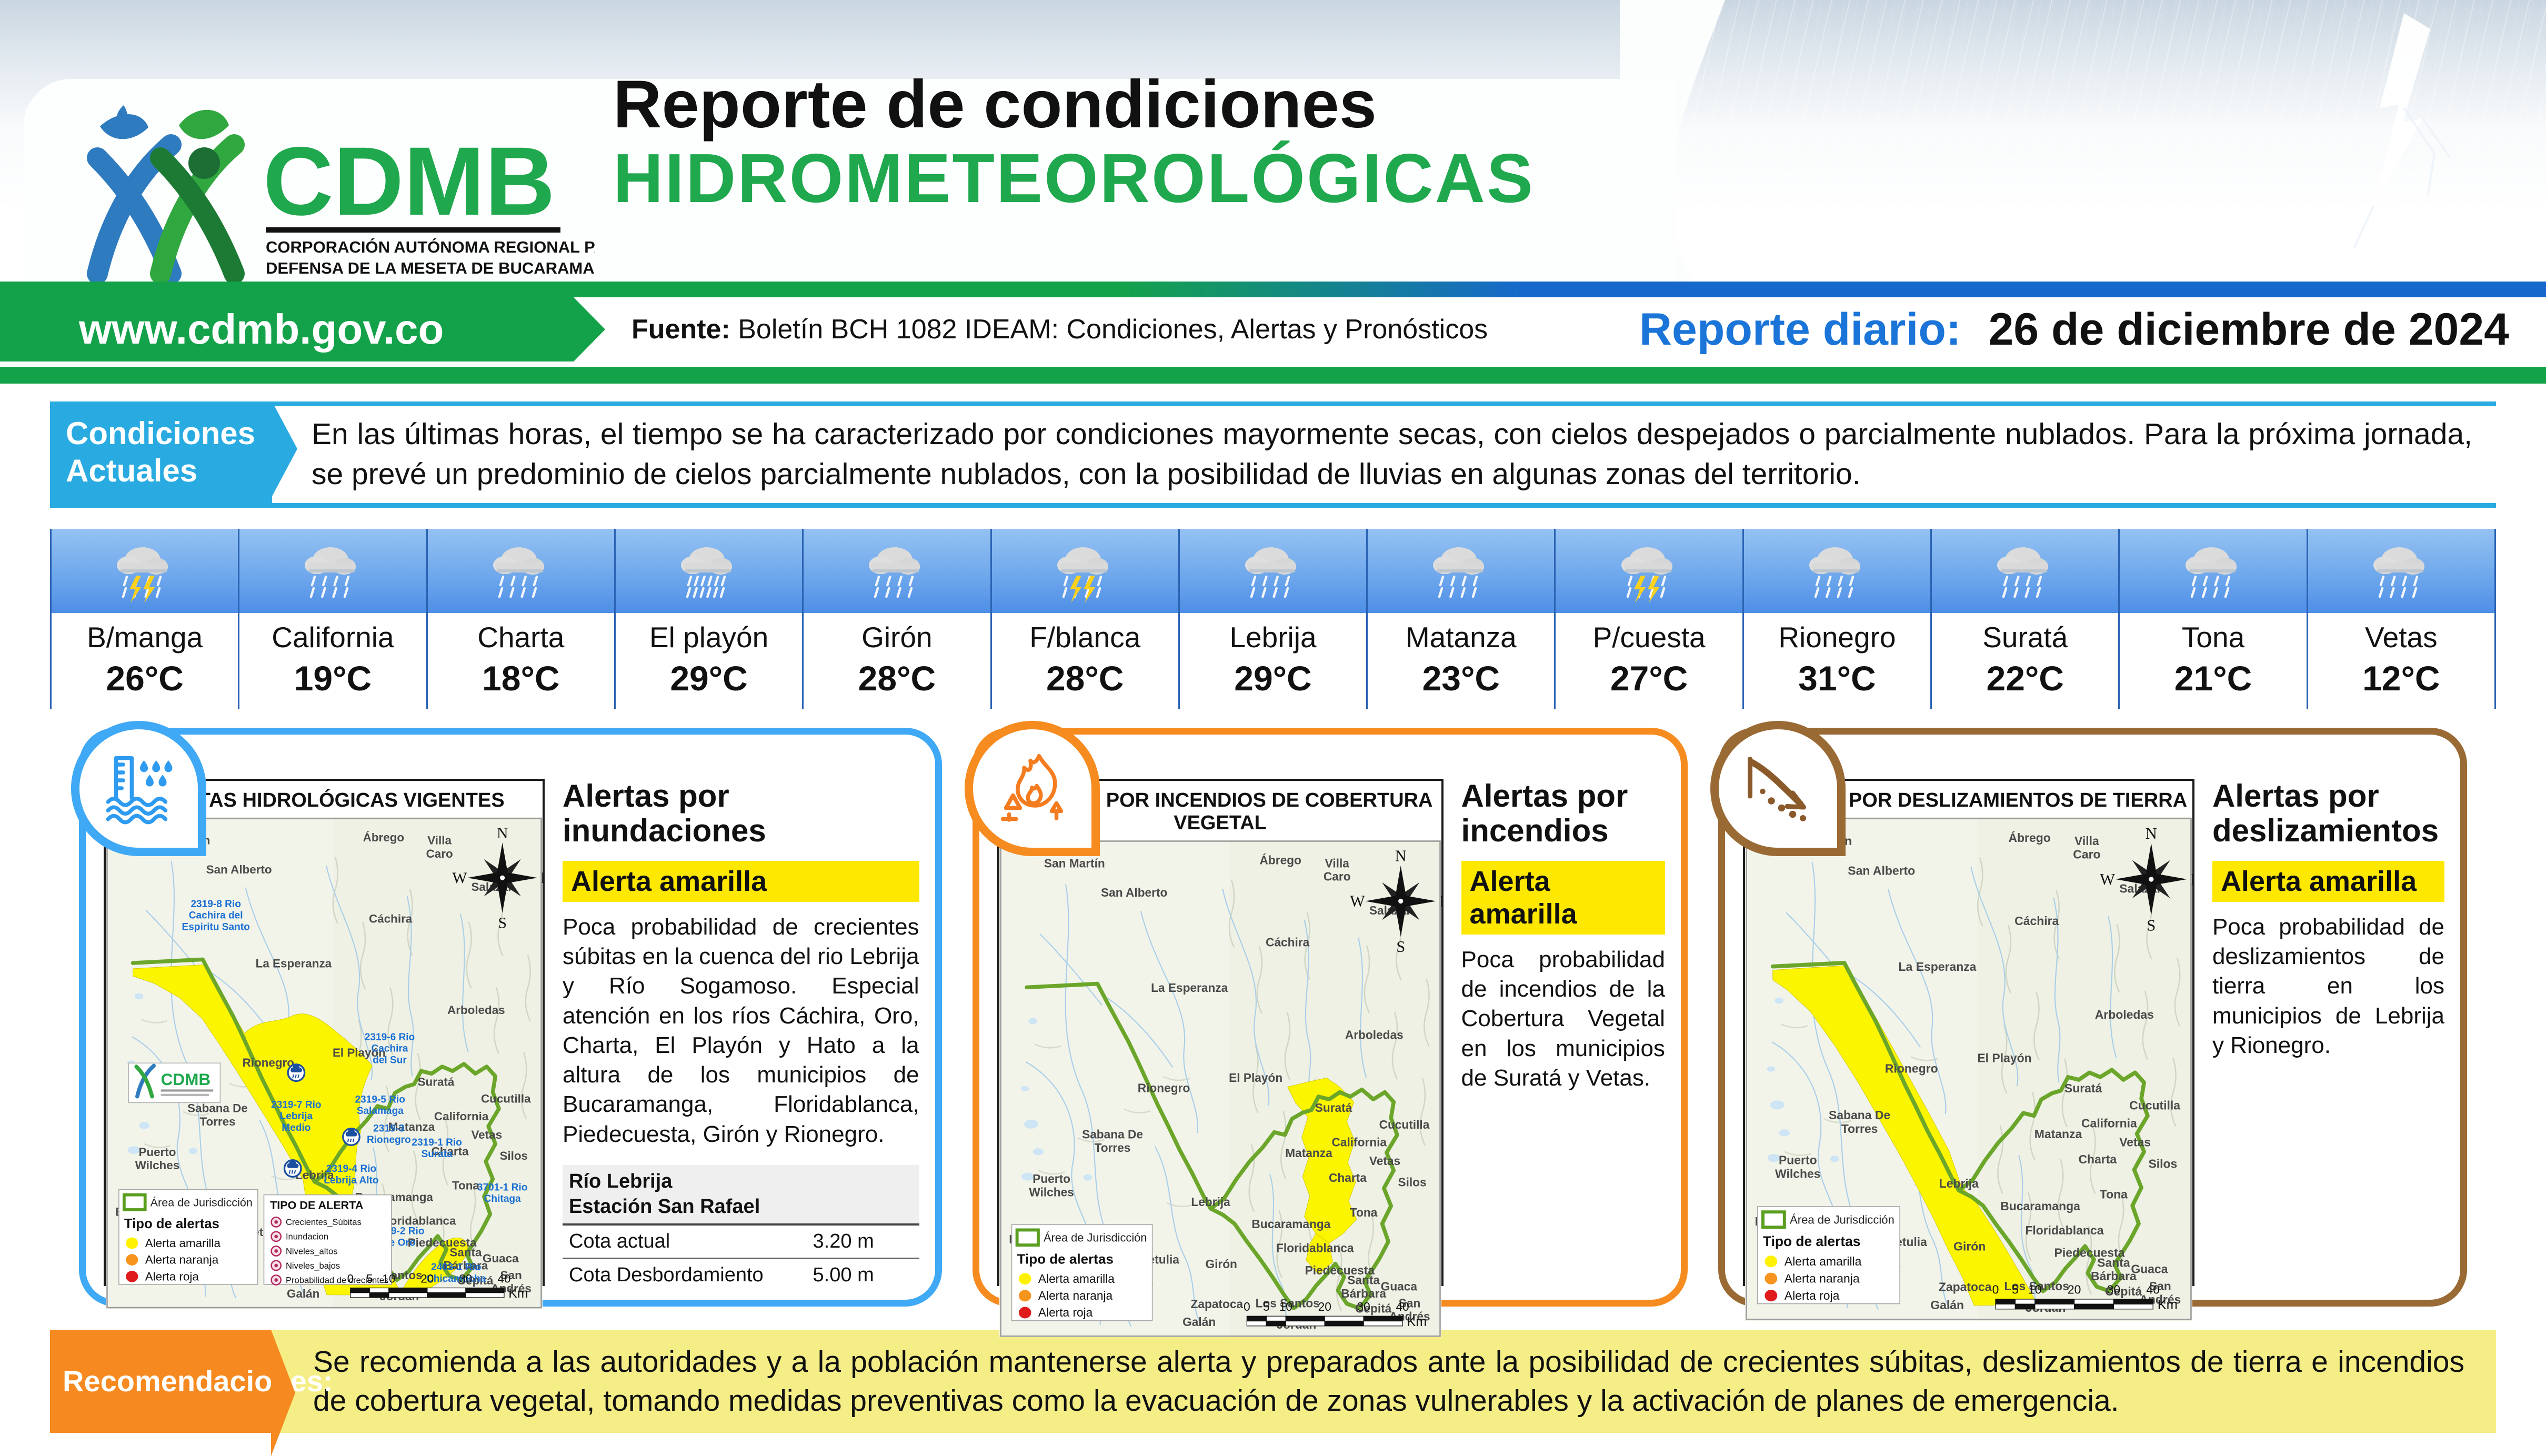 This screenshot has height=1456, width=2546. I want to click on svg-text: Alerta amarilla, so click(183, 1242).